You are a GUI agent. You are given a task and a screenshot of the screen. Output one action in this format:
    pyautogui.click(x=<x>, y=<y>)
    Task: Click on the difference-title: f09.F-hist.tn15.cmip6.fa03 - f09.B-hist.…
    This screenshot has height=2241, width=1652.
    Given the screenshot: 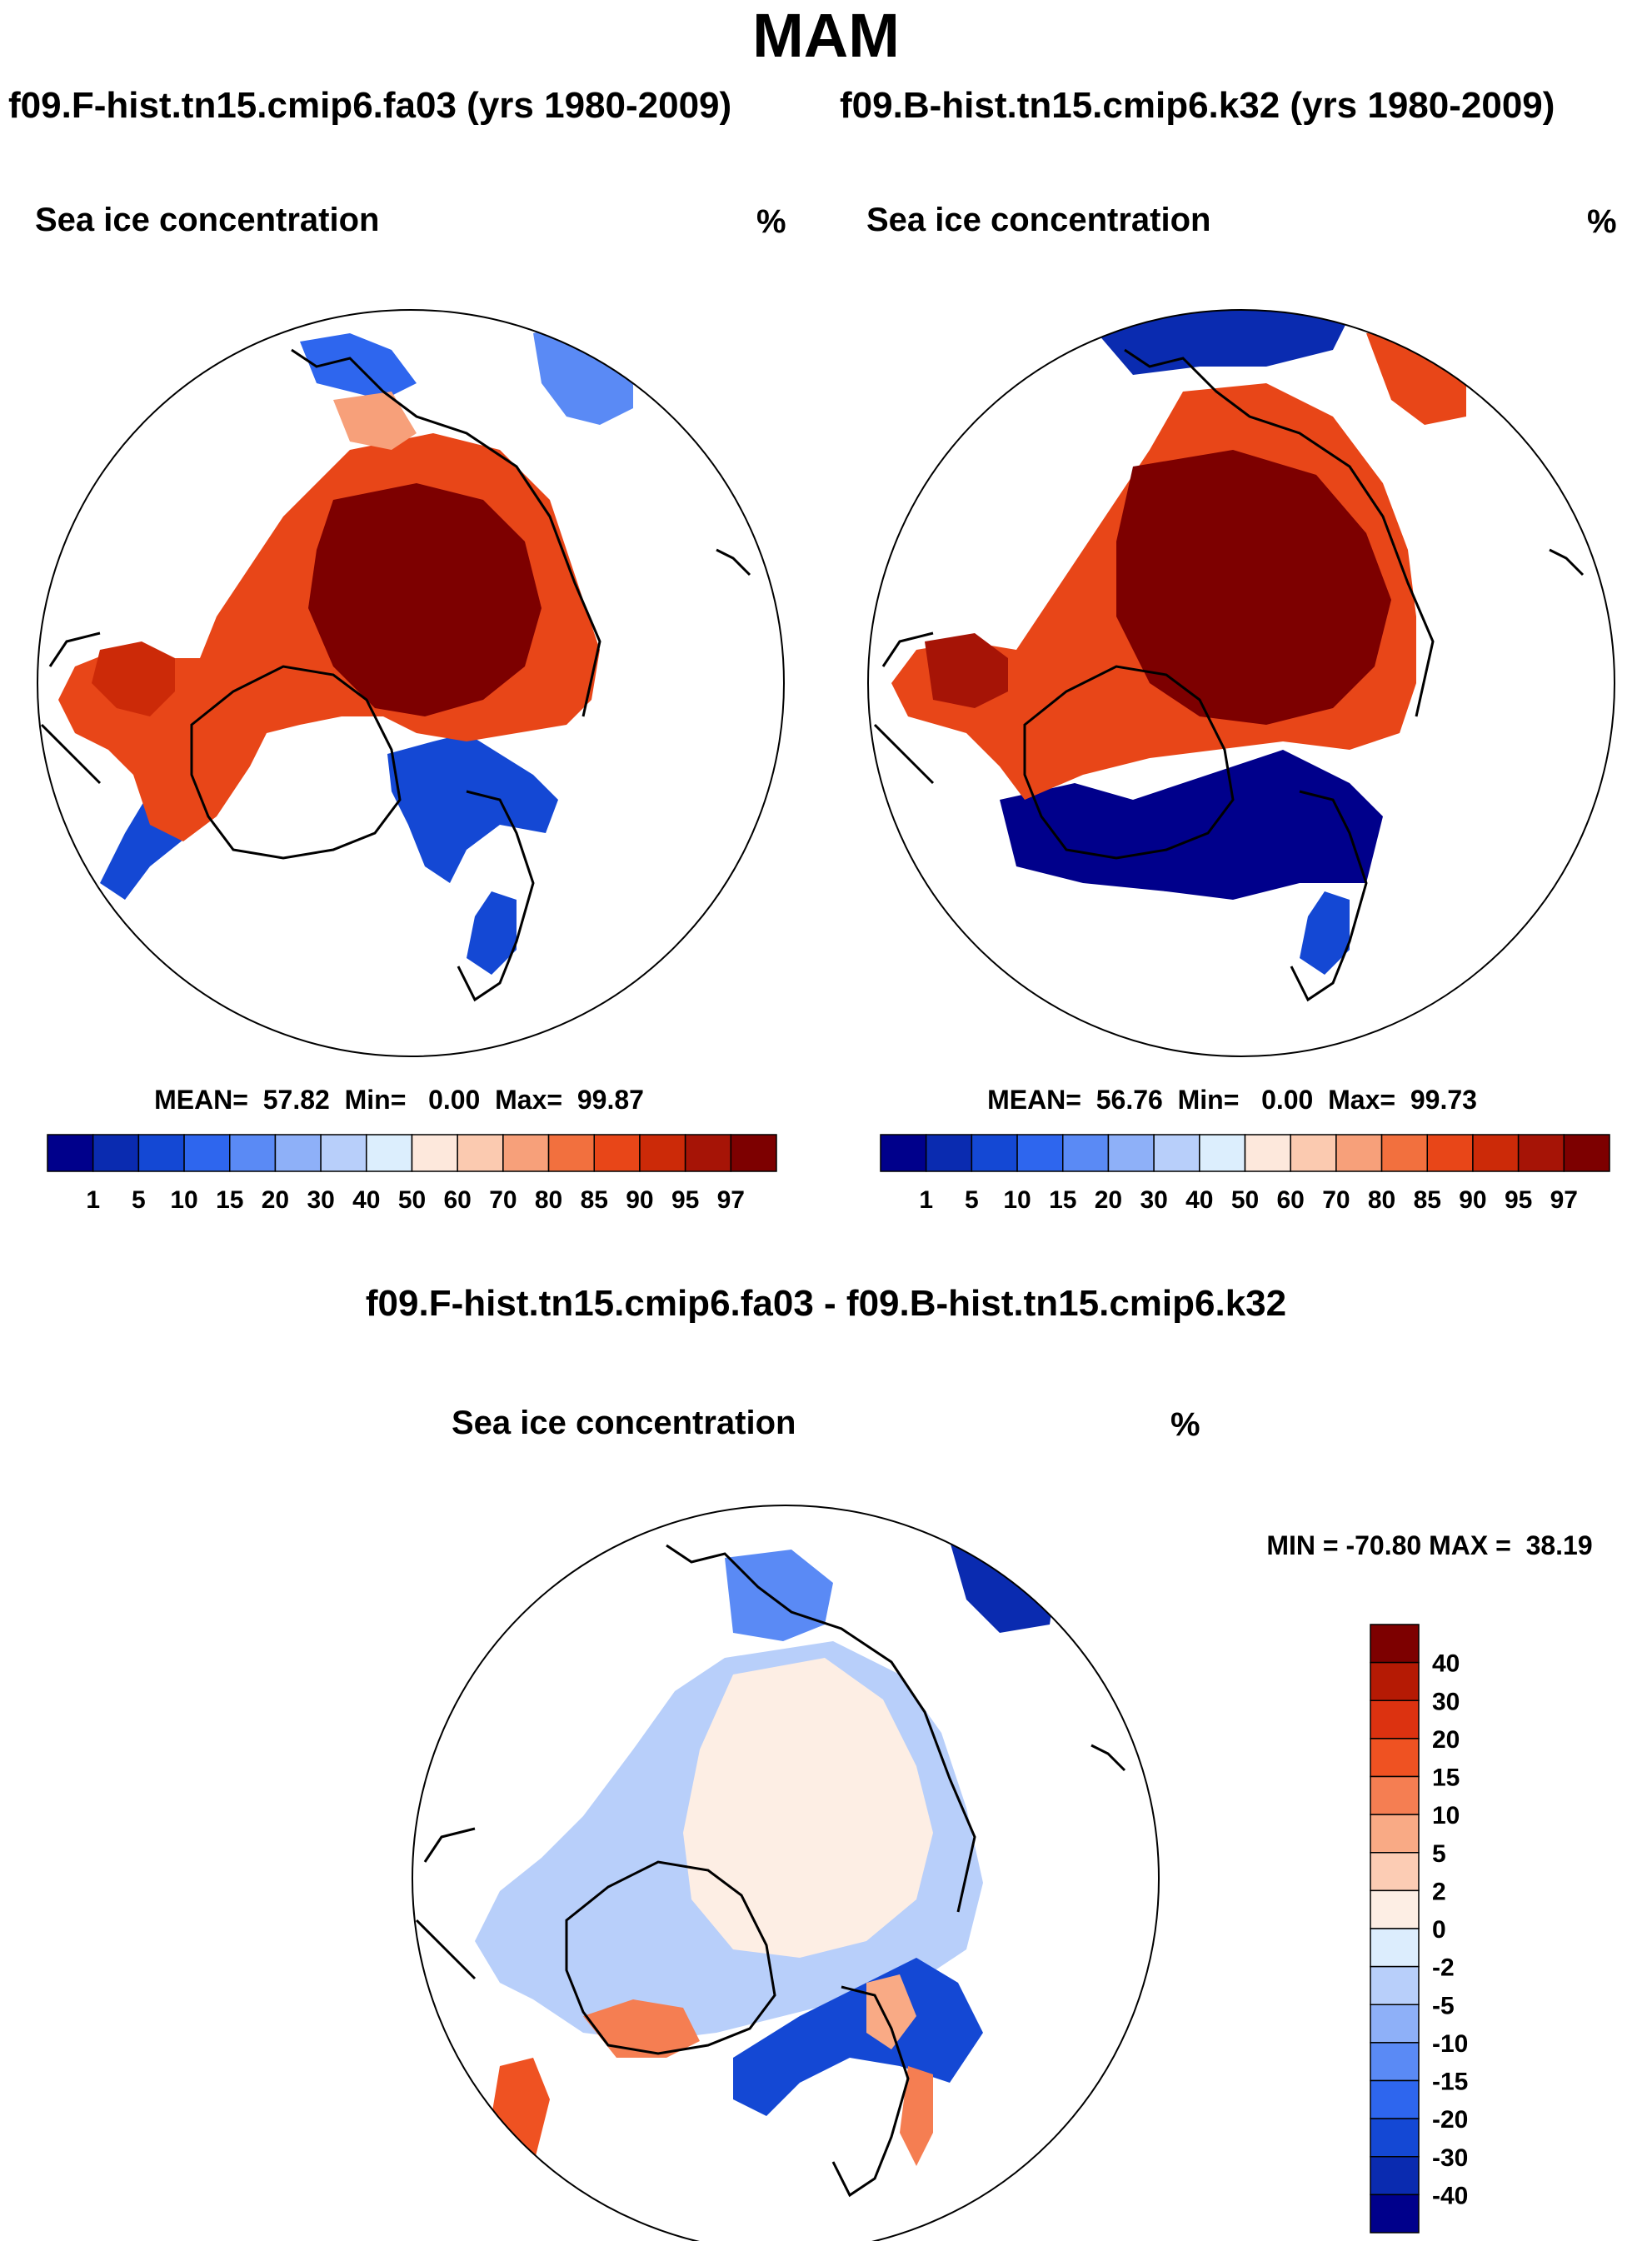 What is the action you would take?
    pyautogui.click(x=826, y=1303)
    